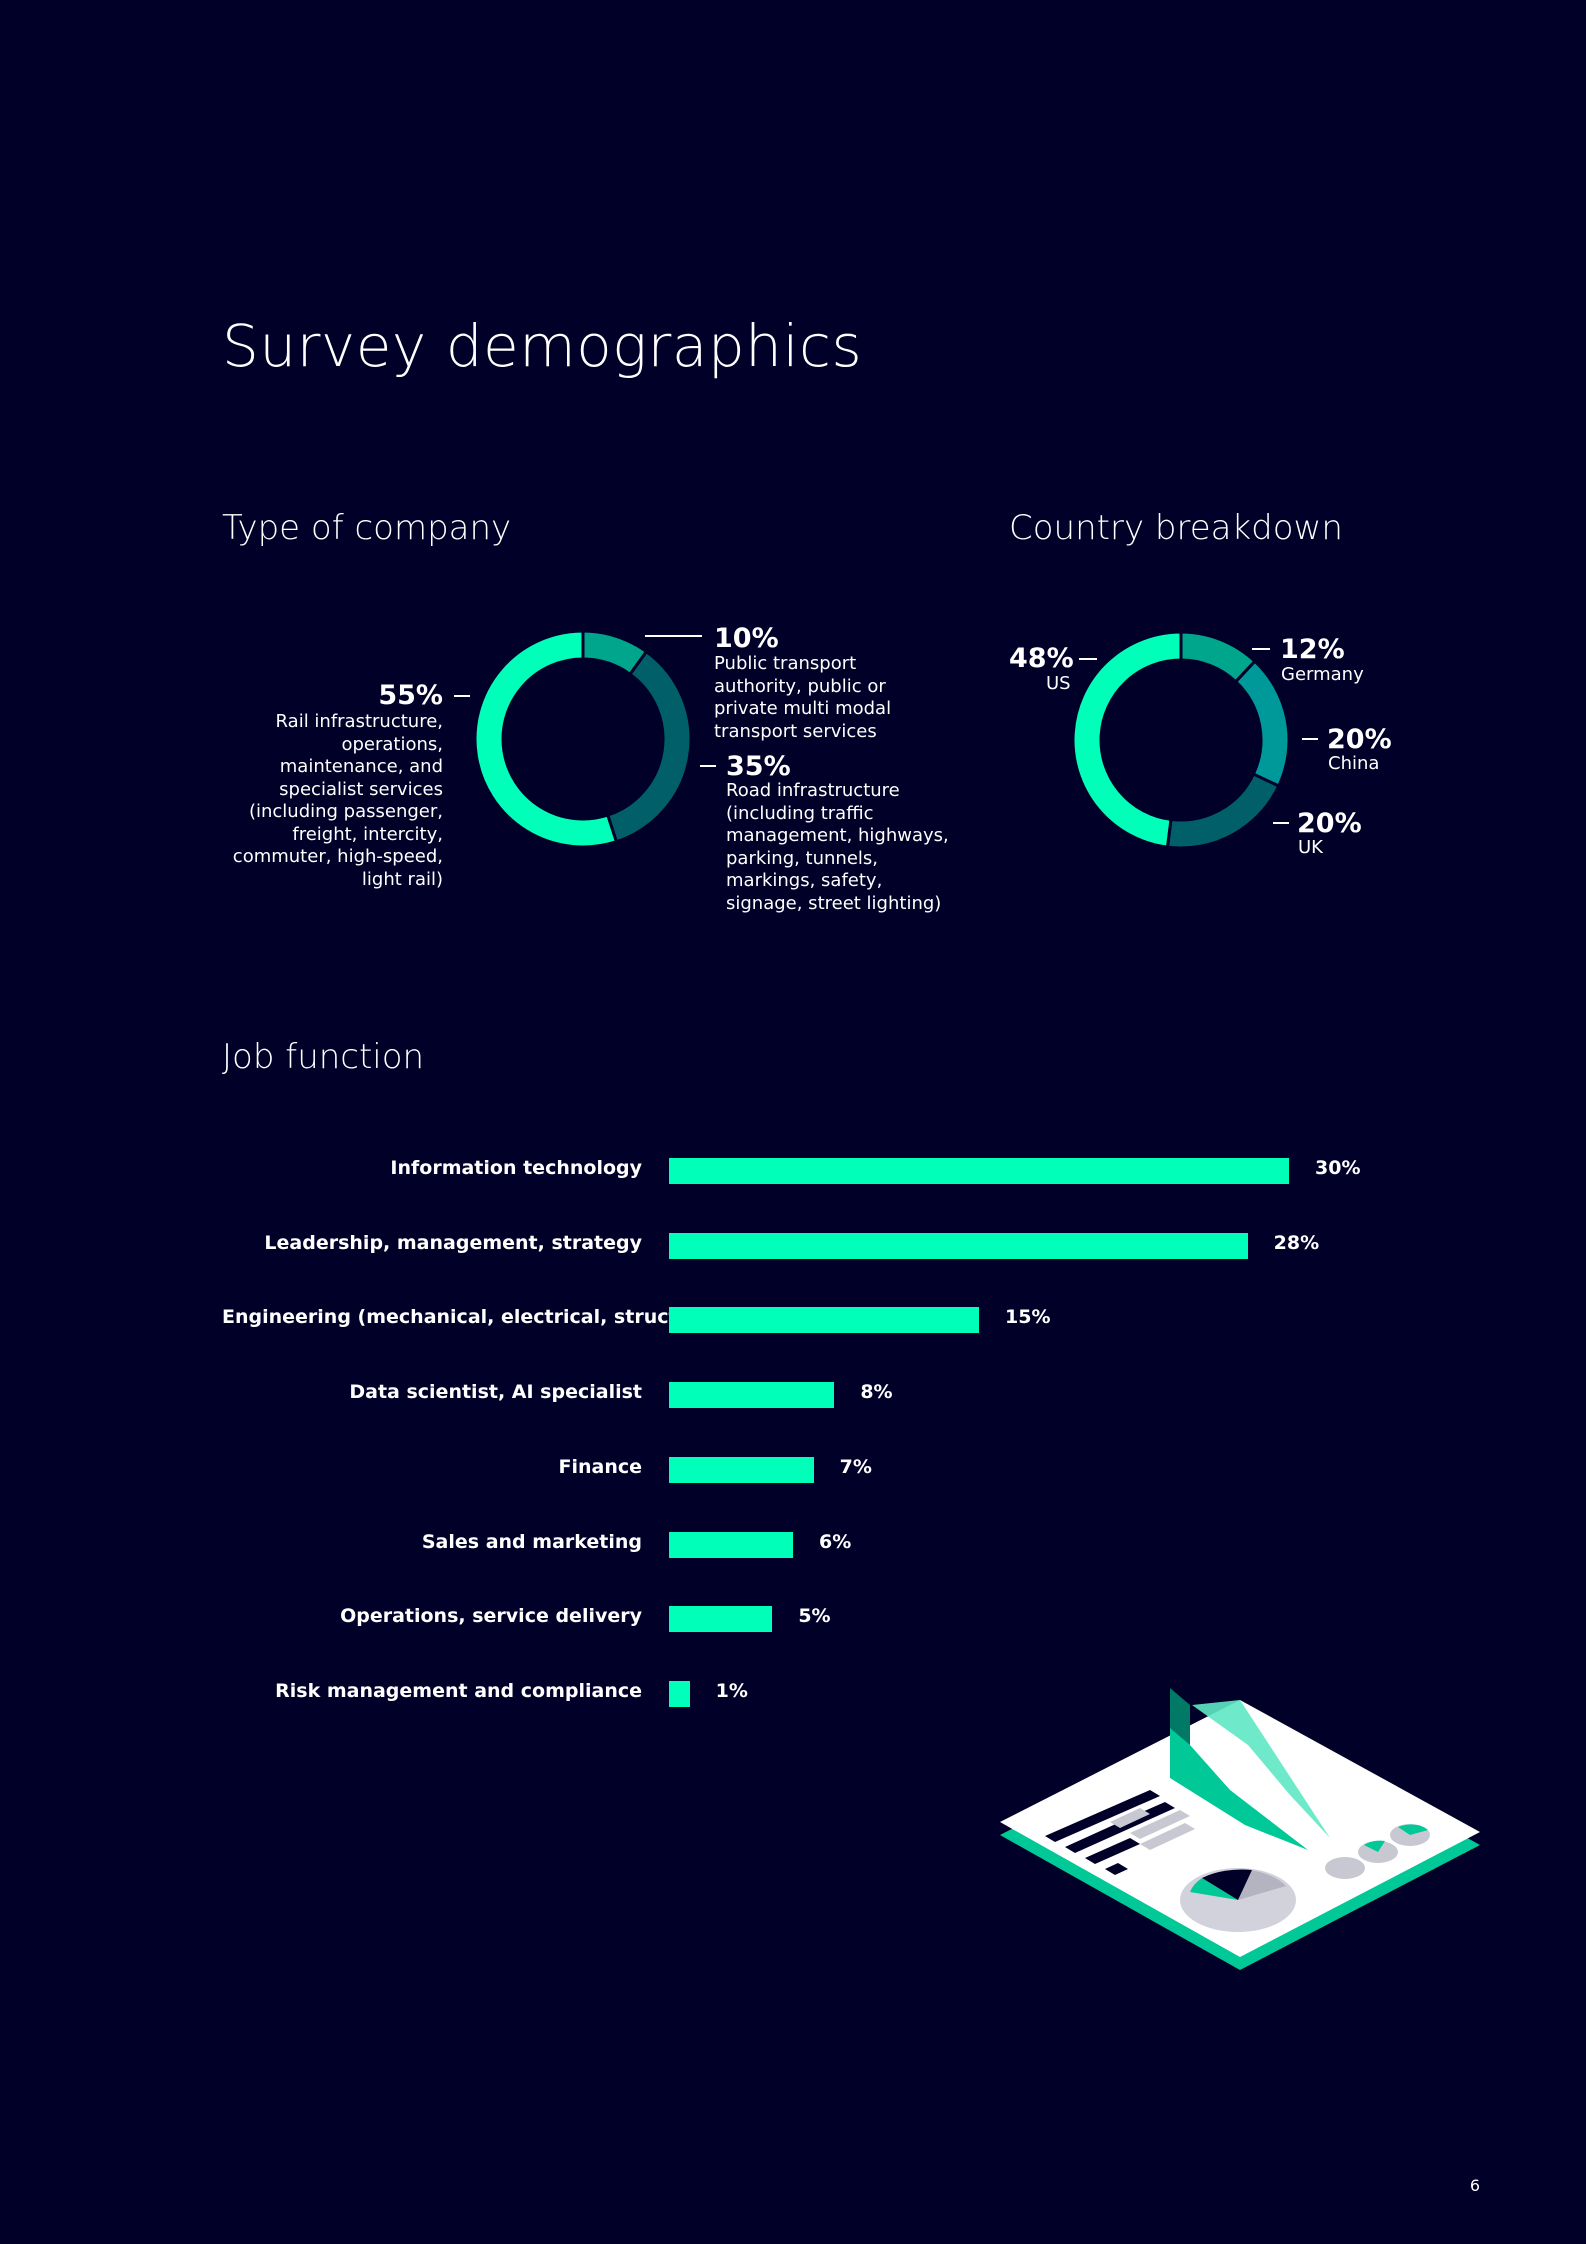  Describe the element at coordinates (814, 1616) in the screenshot. I see `job-bar-value: 5%` at that location.